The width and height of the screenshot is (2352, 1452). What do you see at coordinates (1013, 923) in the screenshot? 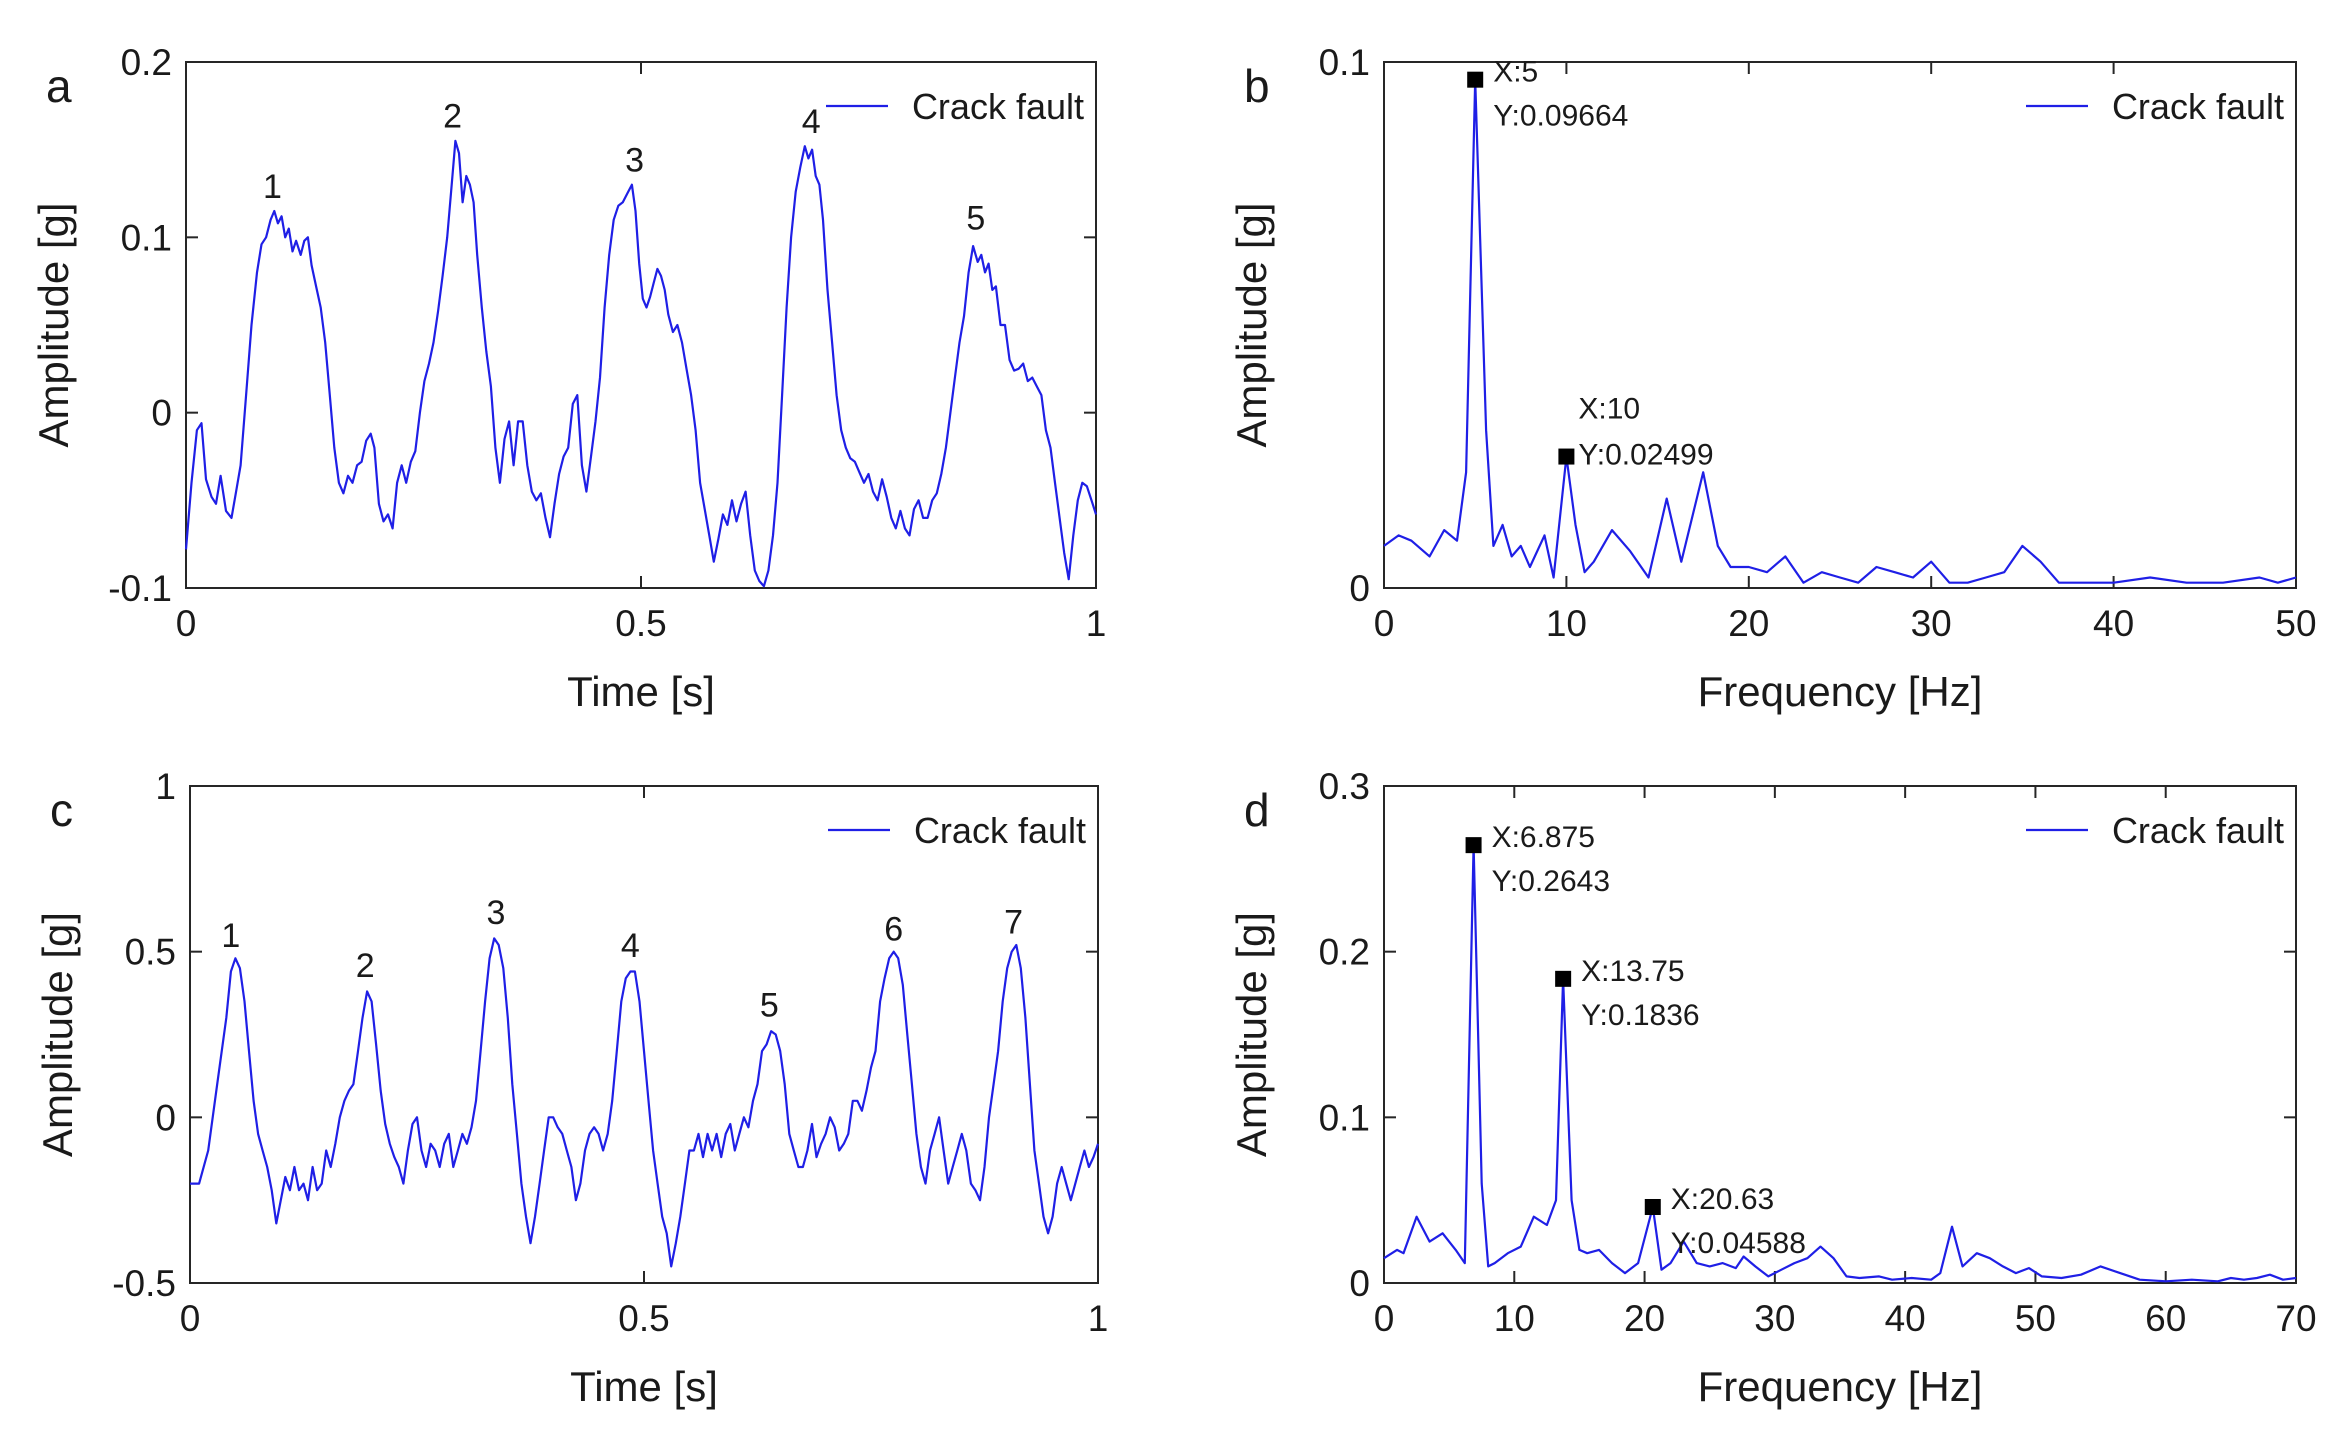
I see `peak-number-label: 7` at bounding box center [1013, 923].